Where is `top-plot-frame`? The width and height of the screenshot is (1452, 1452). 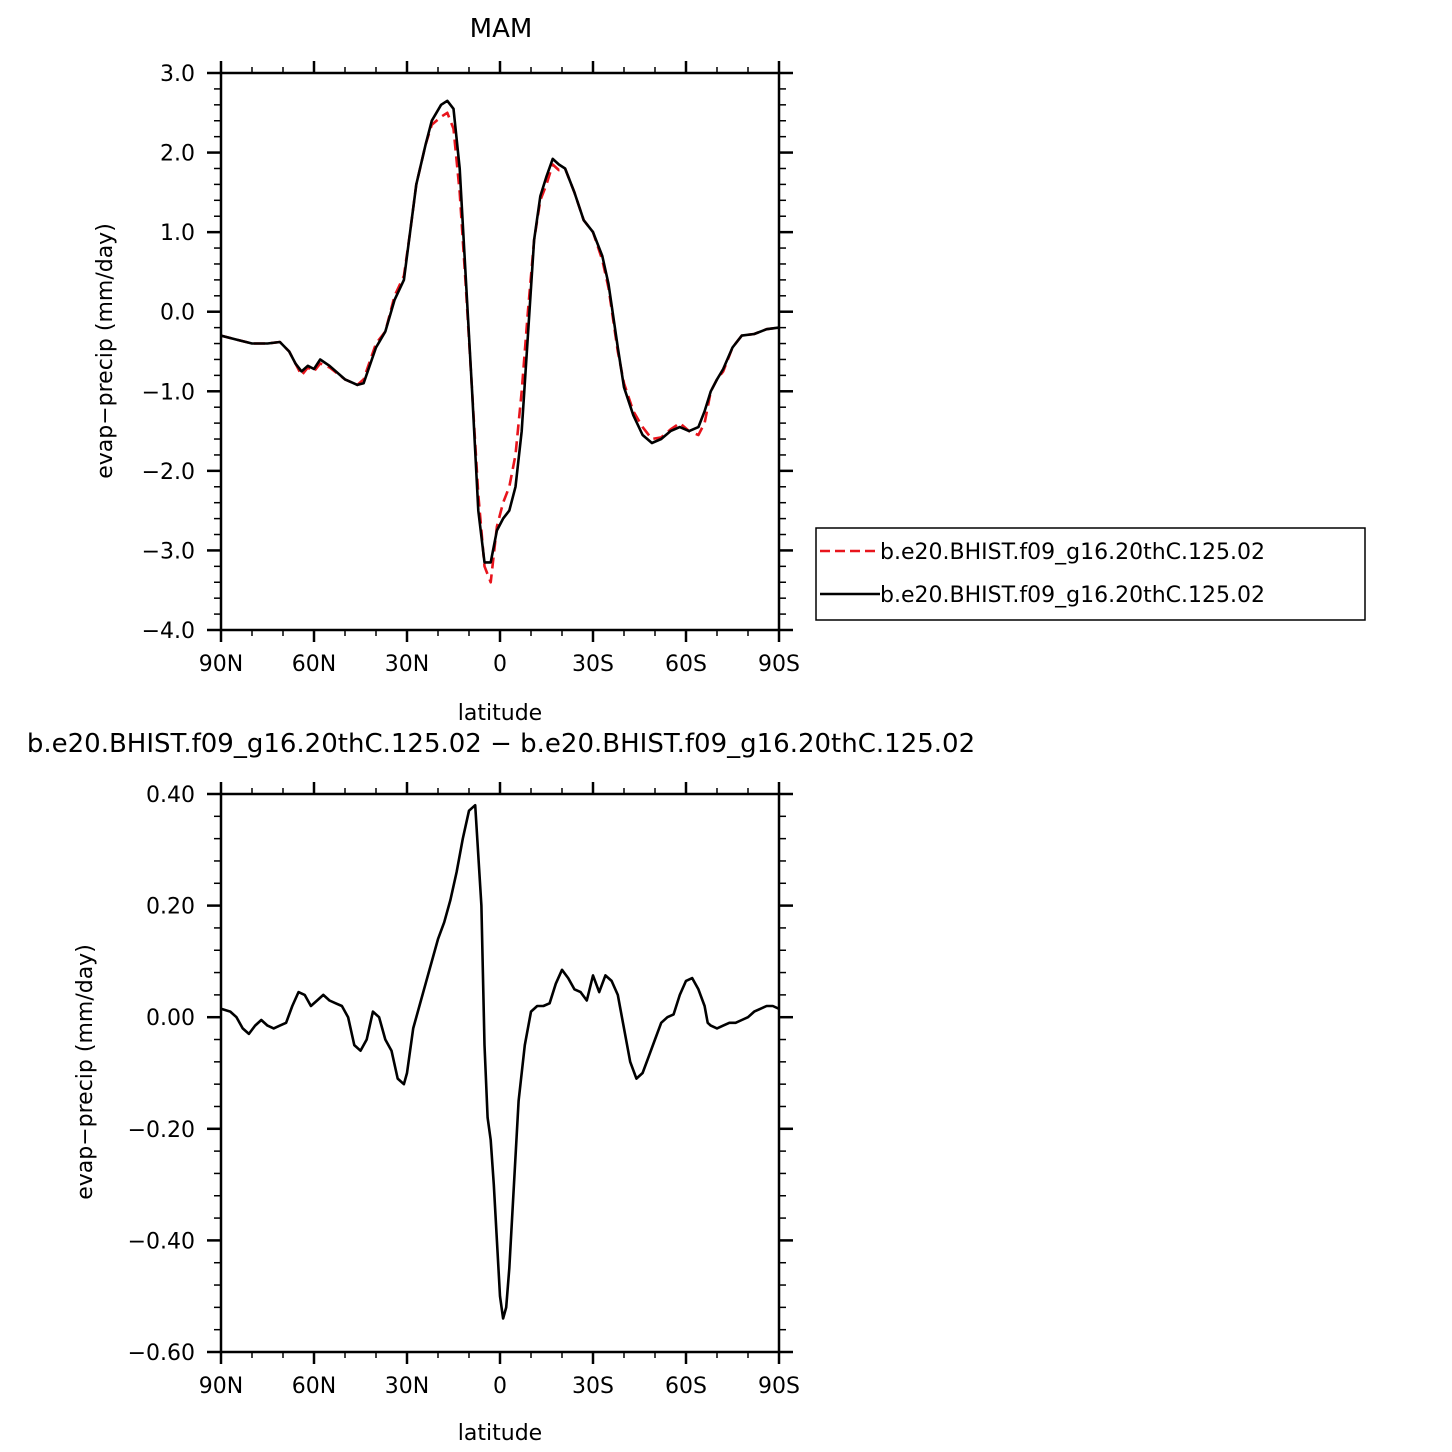 top-plot-frame is located at coordinates (500, 351).